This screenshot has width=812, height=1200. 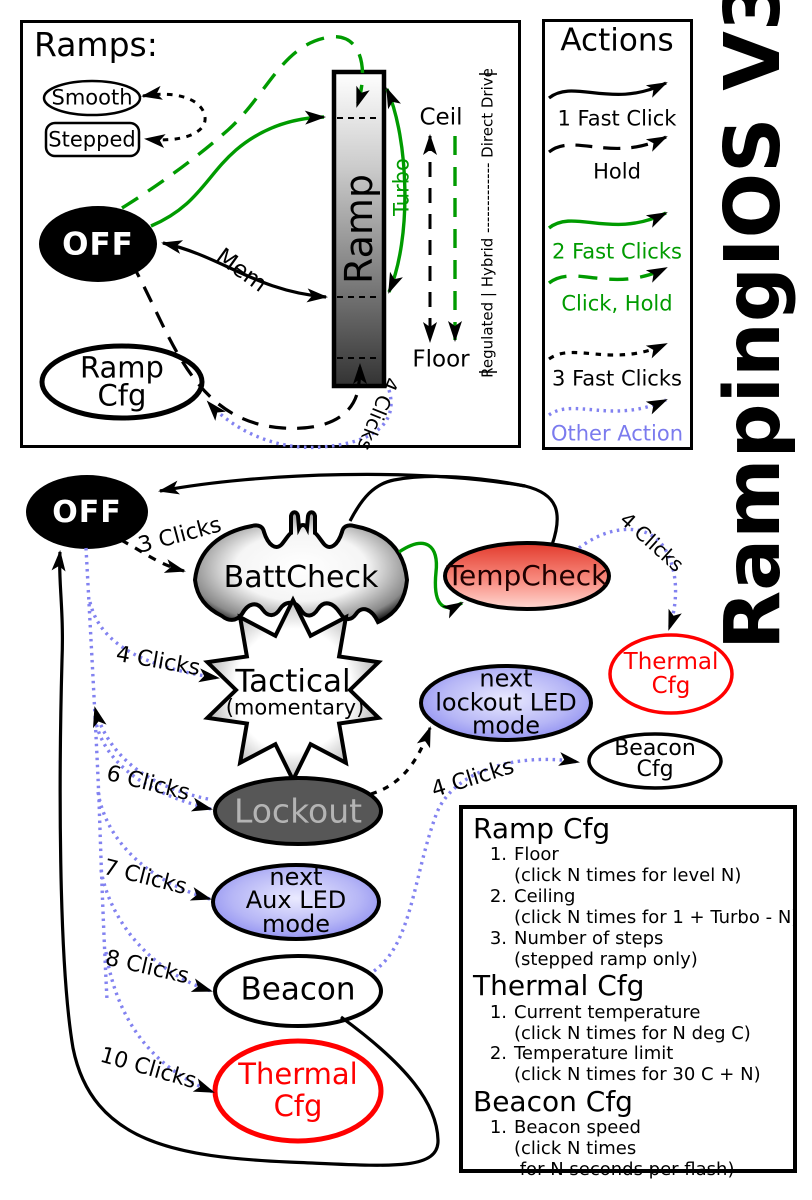 I want to click on edge-turbo, so click(x=396, y=190).